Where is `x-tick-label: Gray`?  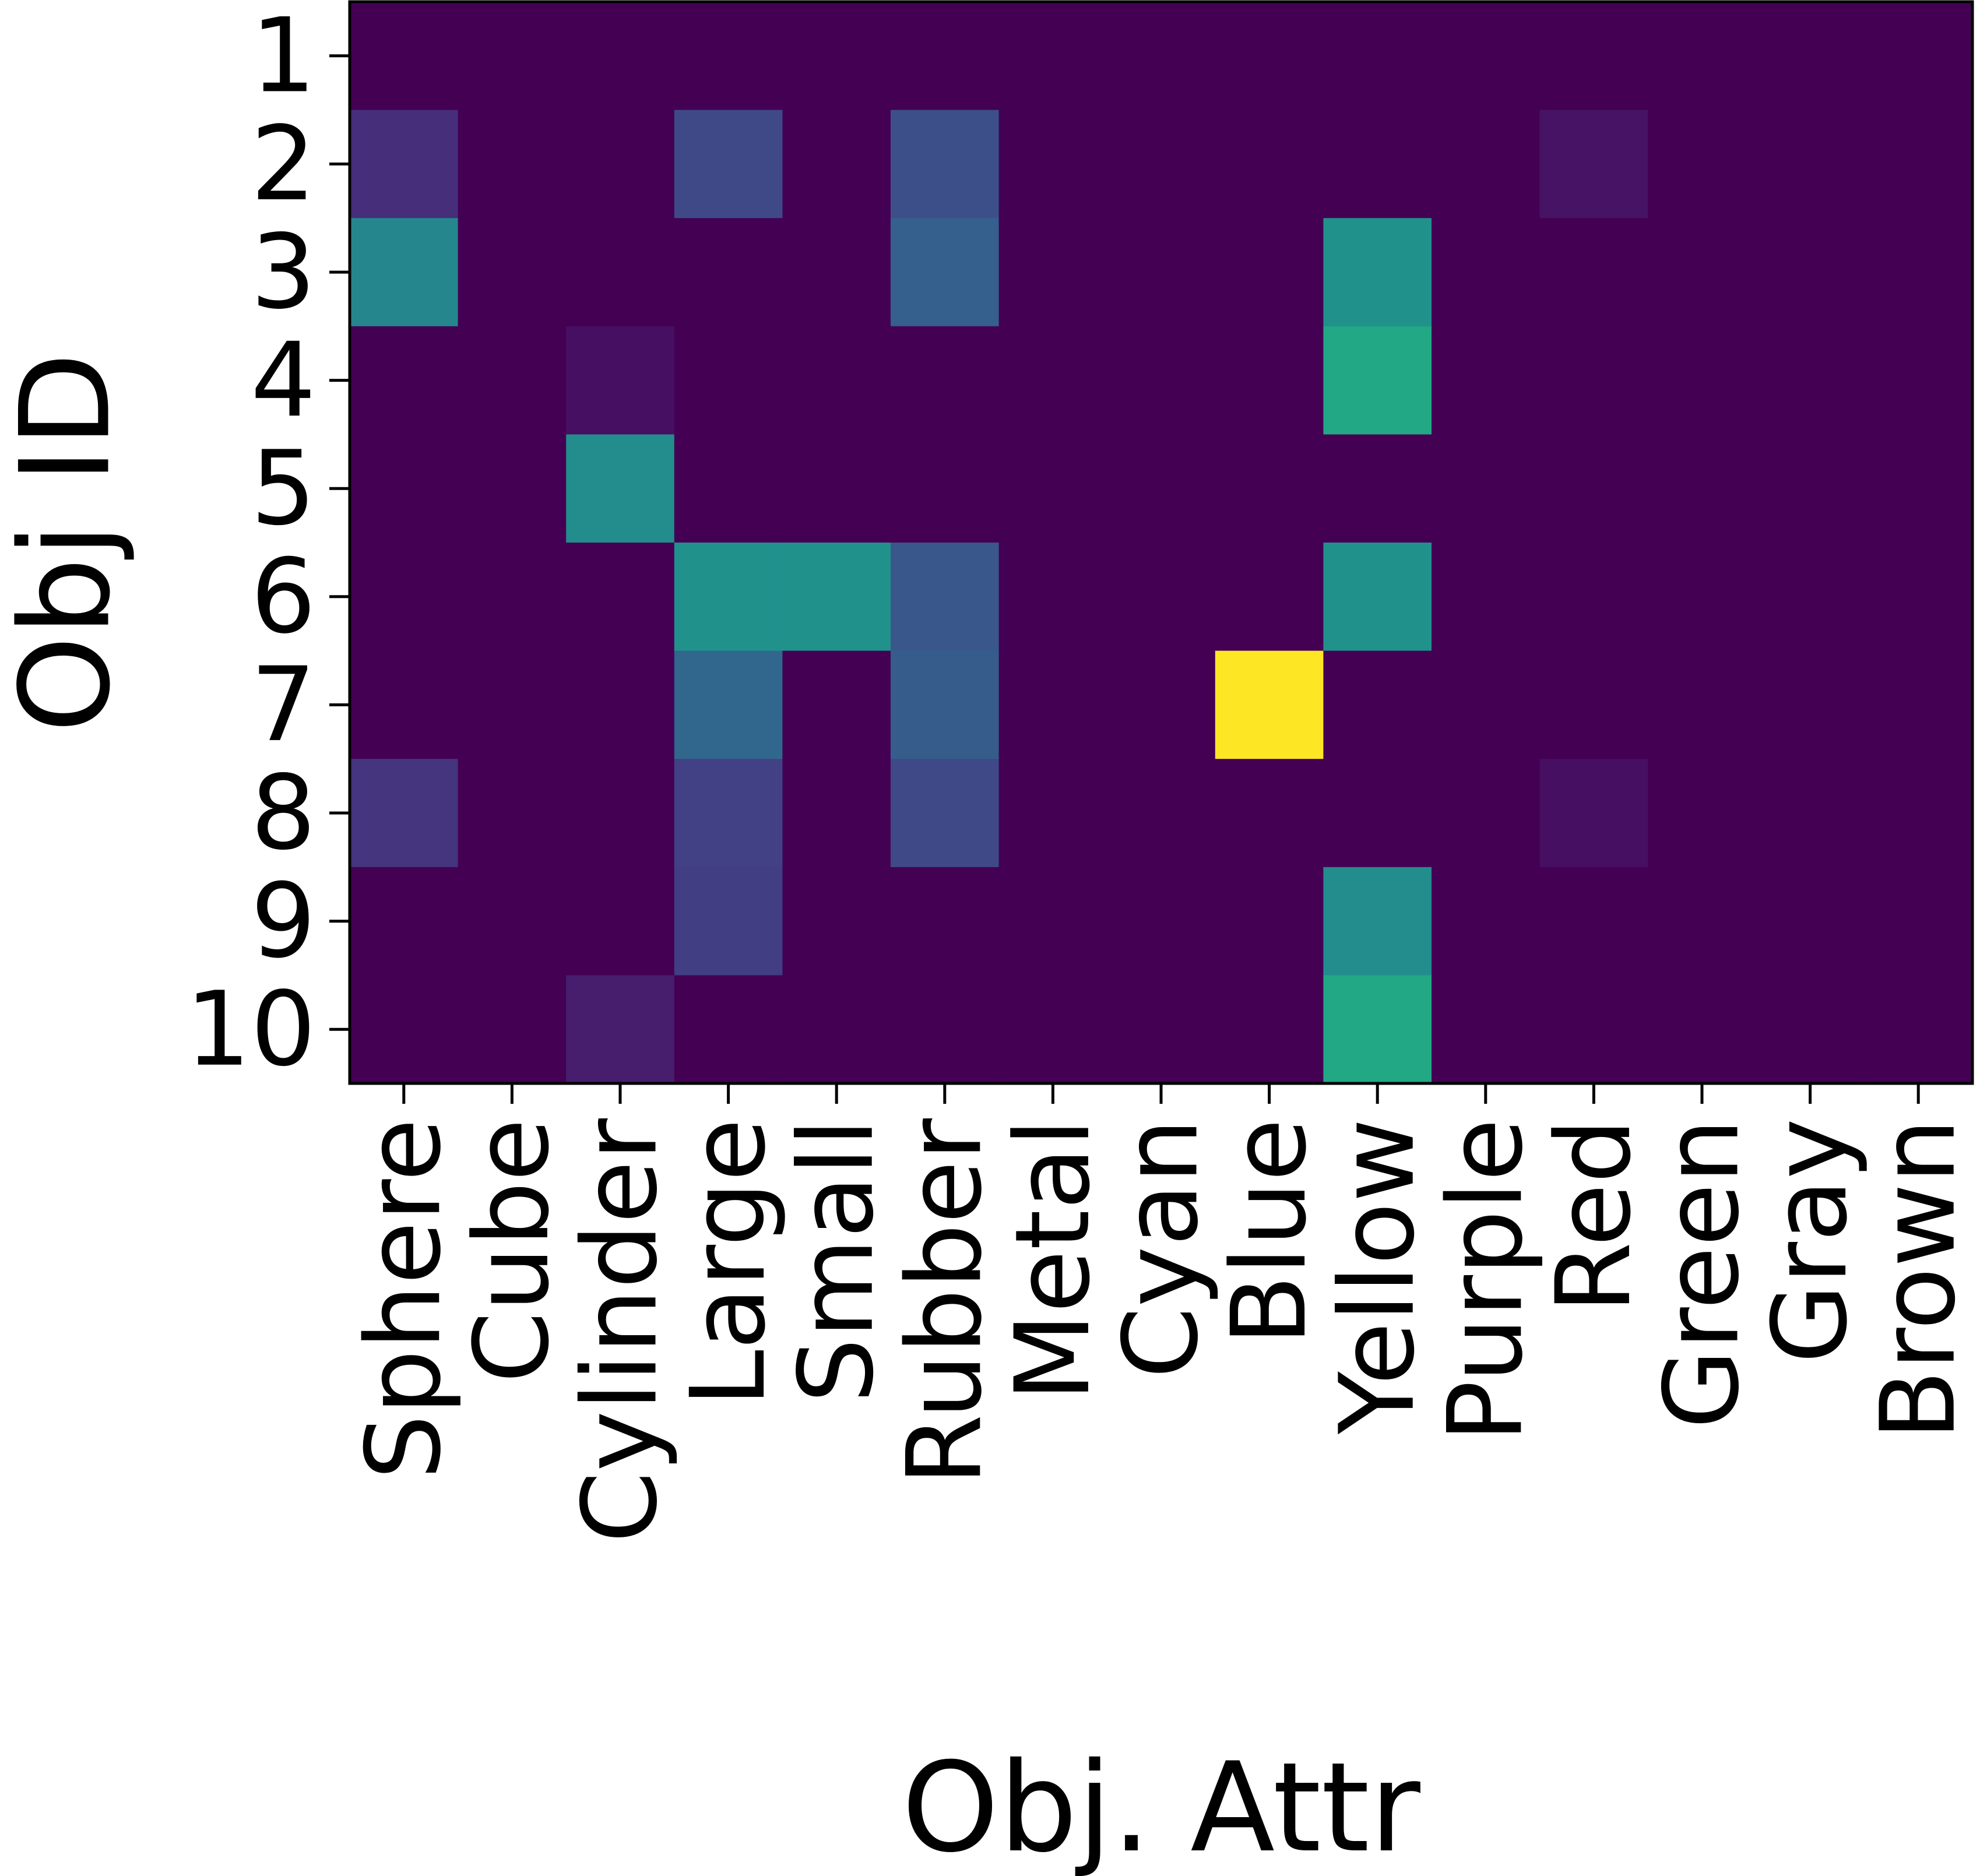 x-tick-label: Gray is located at coordinates (1810, 1241).